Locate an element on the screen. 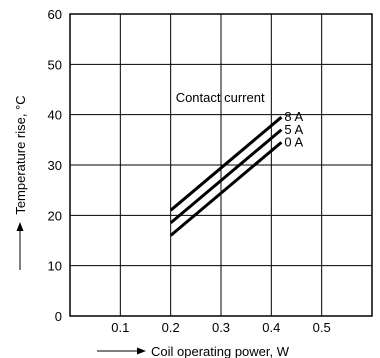  y-tick-label: 30 is located at coordinates (55, 165).